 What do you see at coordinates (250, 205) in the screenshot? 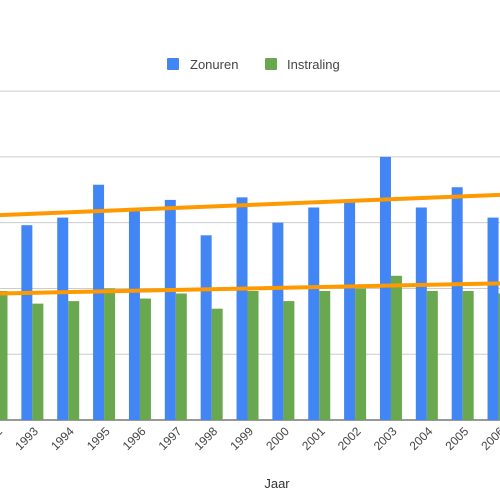
I see `trendline-zonuren` at bounding box center [250, 205].